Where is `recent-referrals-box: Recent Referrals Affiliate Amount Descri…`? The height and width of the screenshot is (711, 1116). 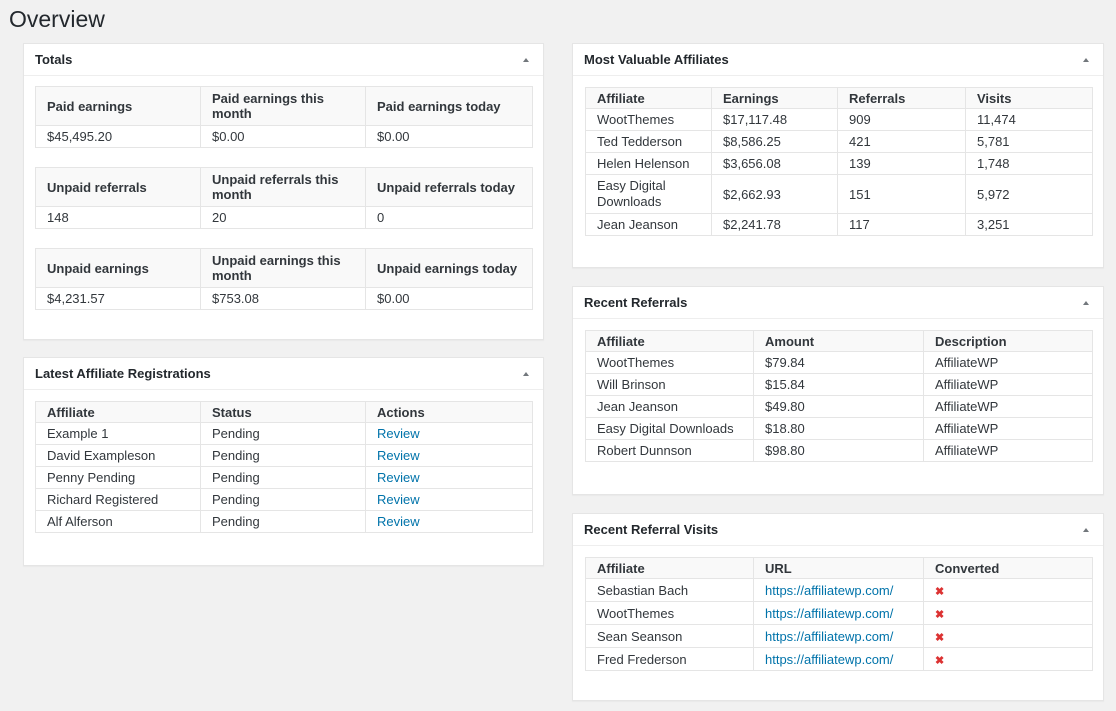 recent-referrals-box: Recent Referrals Affiliate Amount Descri… is located at coordinates (838, 390).